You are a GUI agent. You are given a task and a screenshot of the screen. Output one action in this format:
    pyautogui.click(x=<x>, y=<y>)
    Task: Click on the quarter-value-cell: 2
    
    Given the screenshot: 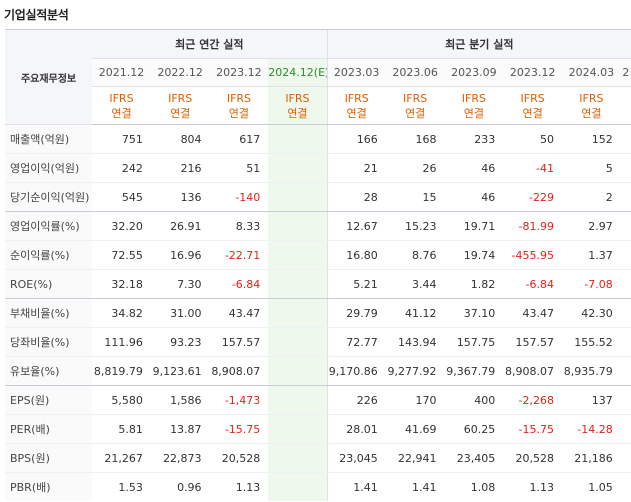 What is the action you would take?
    pyautogui.click(x=591, y=197)
    